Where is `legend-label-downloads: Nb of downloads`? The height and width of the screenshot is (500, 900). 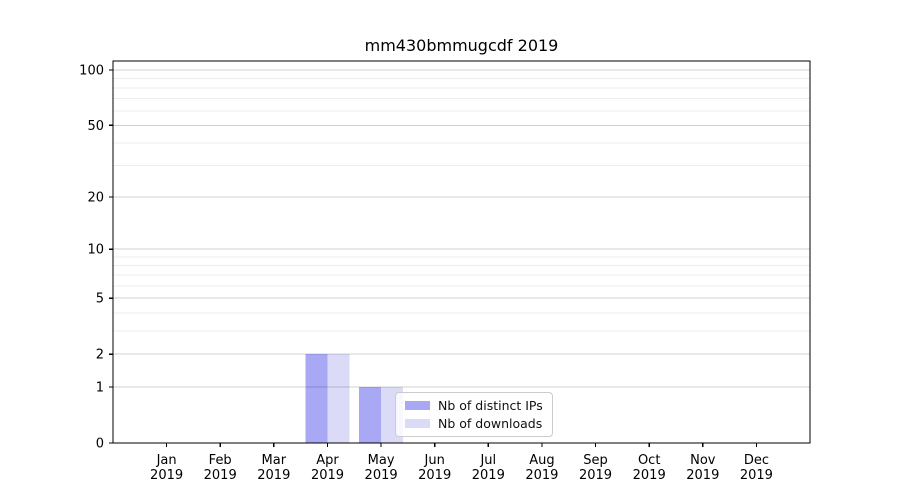
legend-label-downloads: Nb of downloads is located at coordinates (490, 423).